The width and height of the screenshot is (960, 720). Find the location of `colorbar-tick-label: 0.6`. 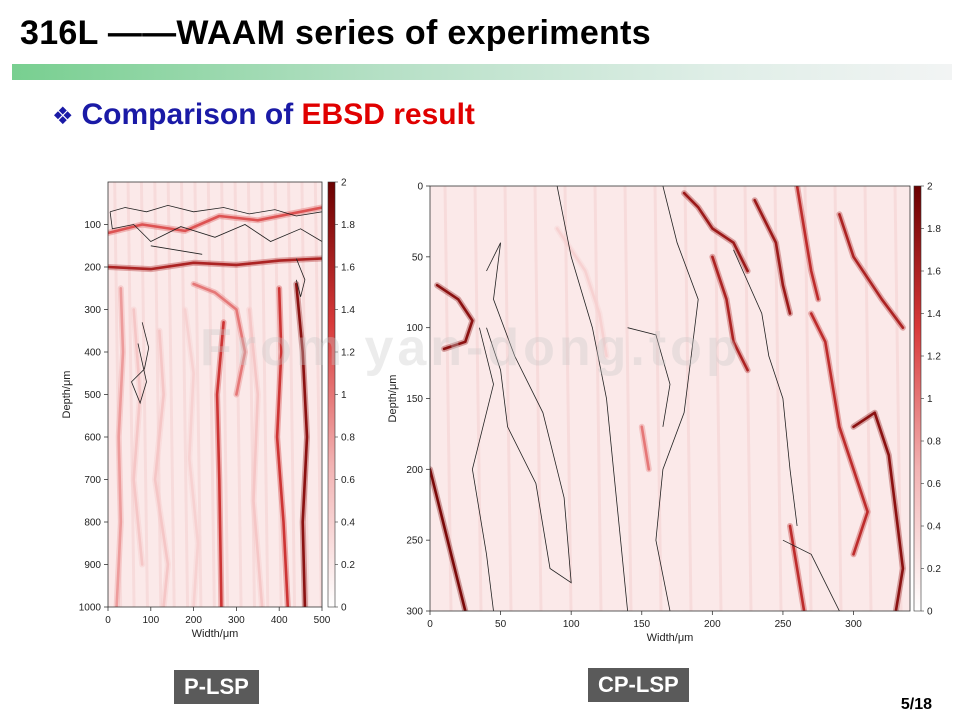

colorbar-tick-label: 0.6 is located at coordinates (934, 484).